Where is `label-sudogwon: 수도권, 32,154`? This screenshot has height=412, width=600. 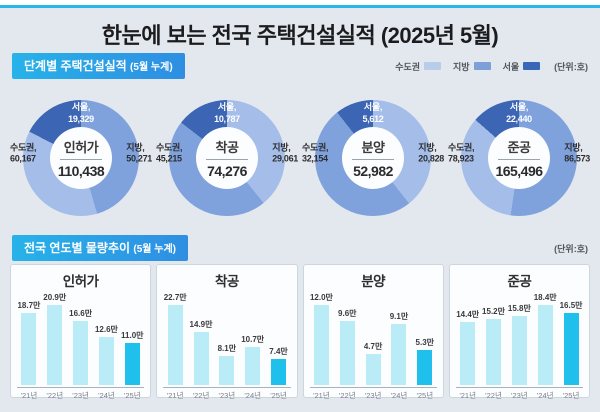 label-sudogwon: 수도권, 32,154 is located at coordinates (315, 153).